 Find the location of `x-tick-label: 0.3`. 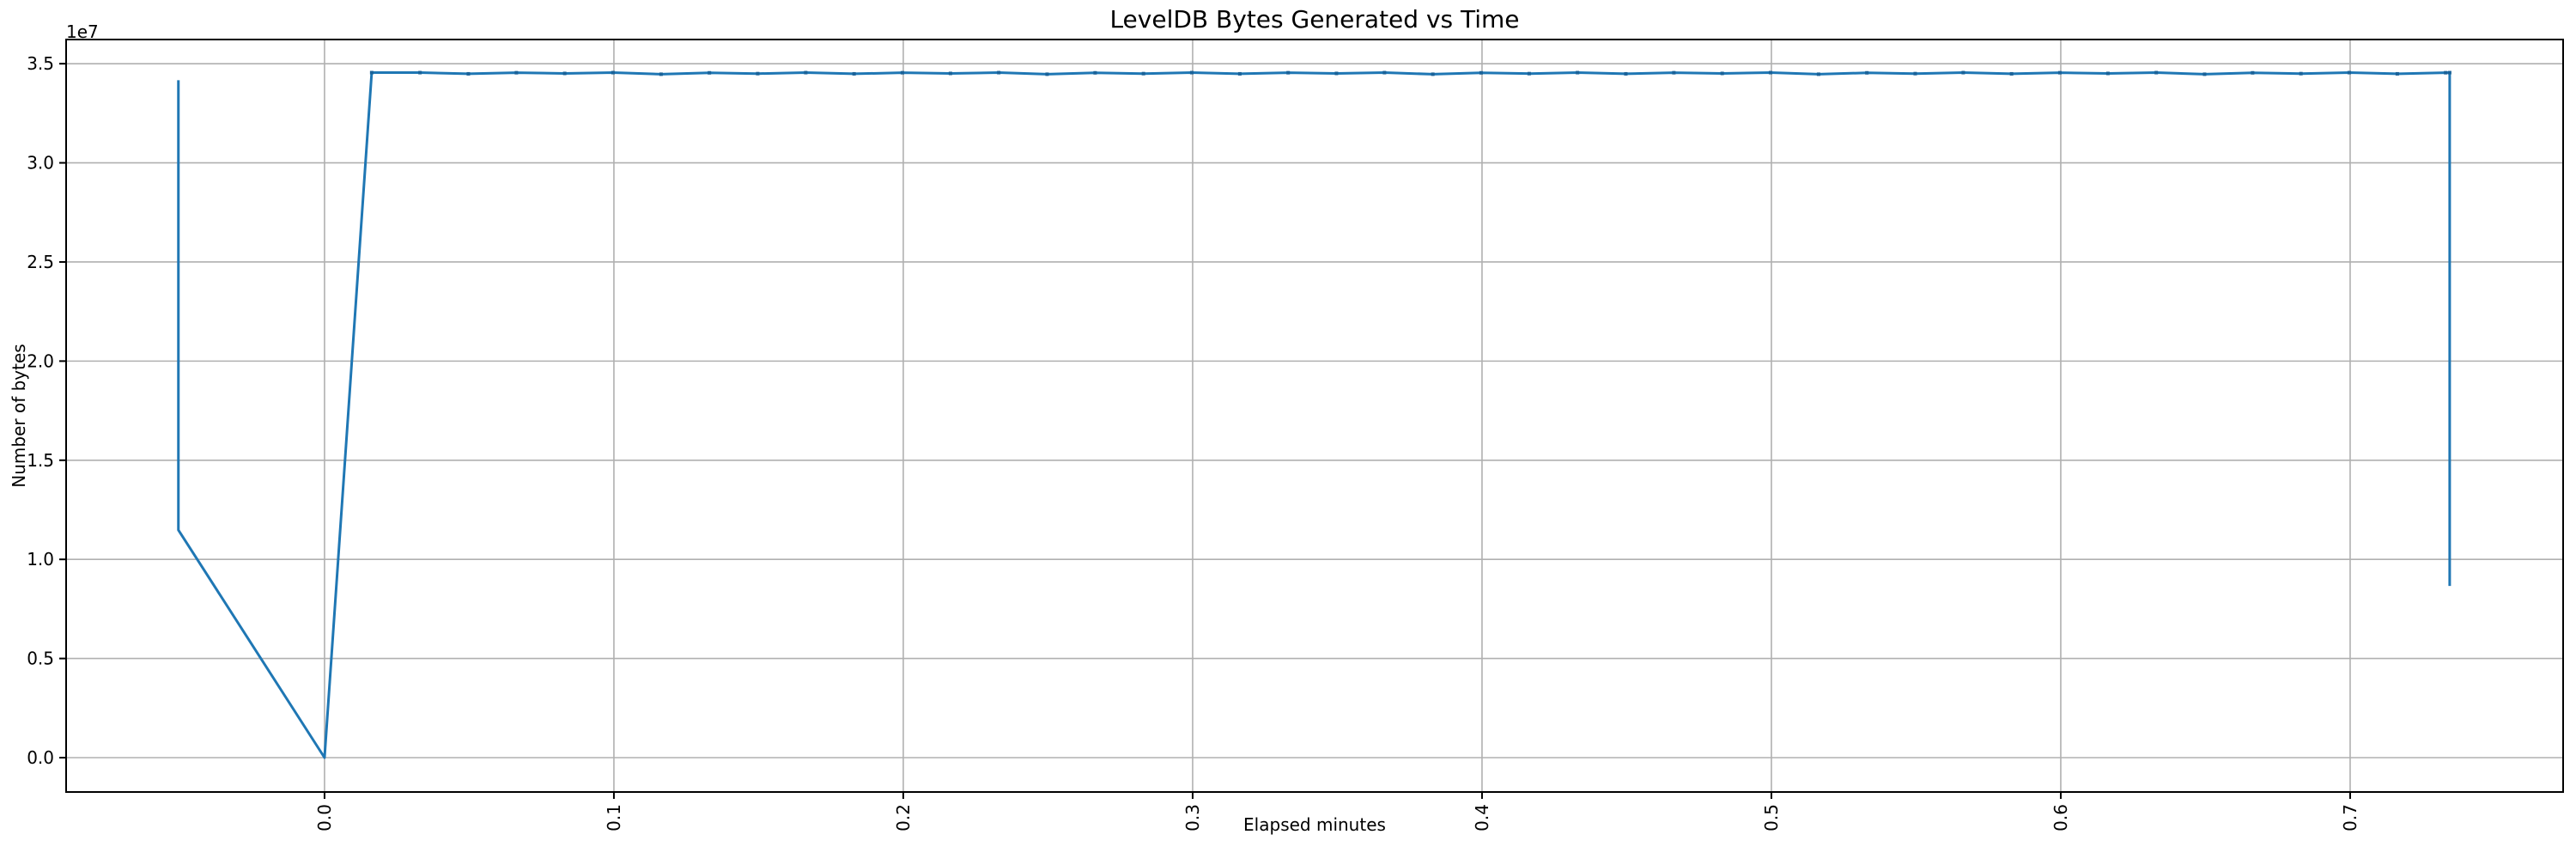

x-tick-label: 0.3 is located at coordinates (1192, 818).